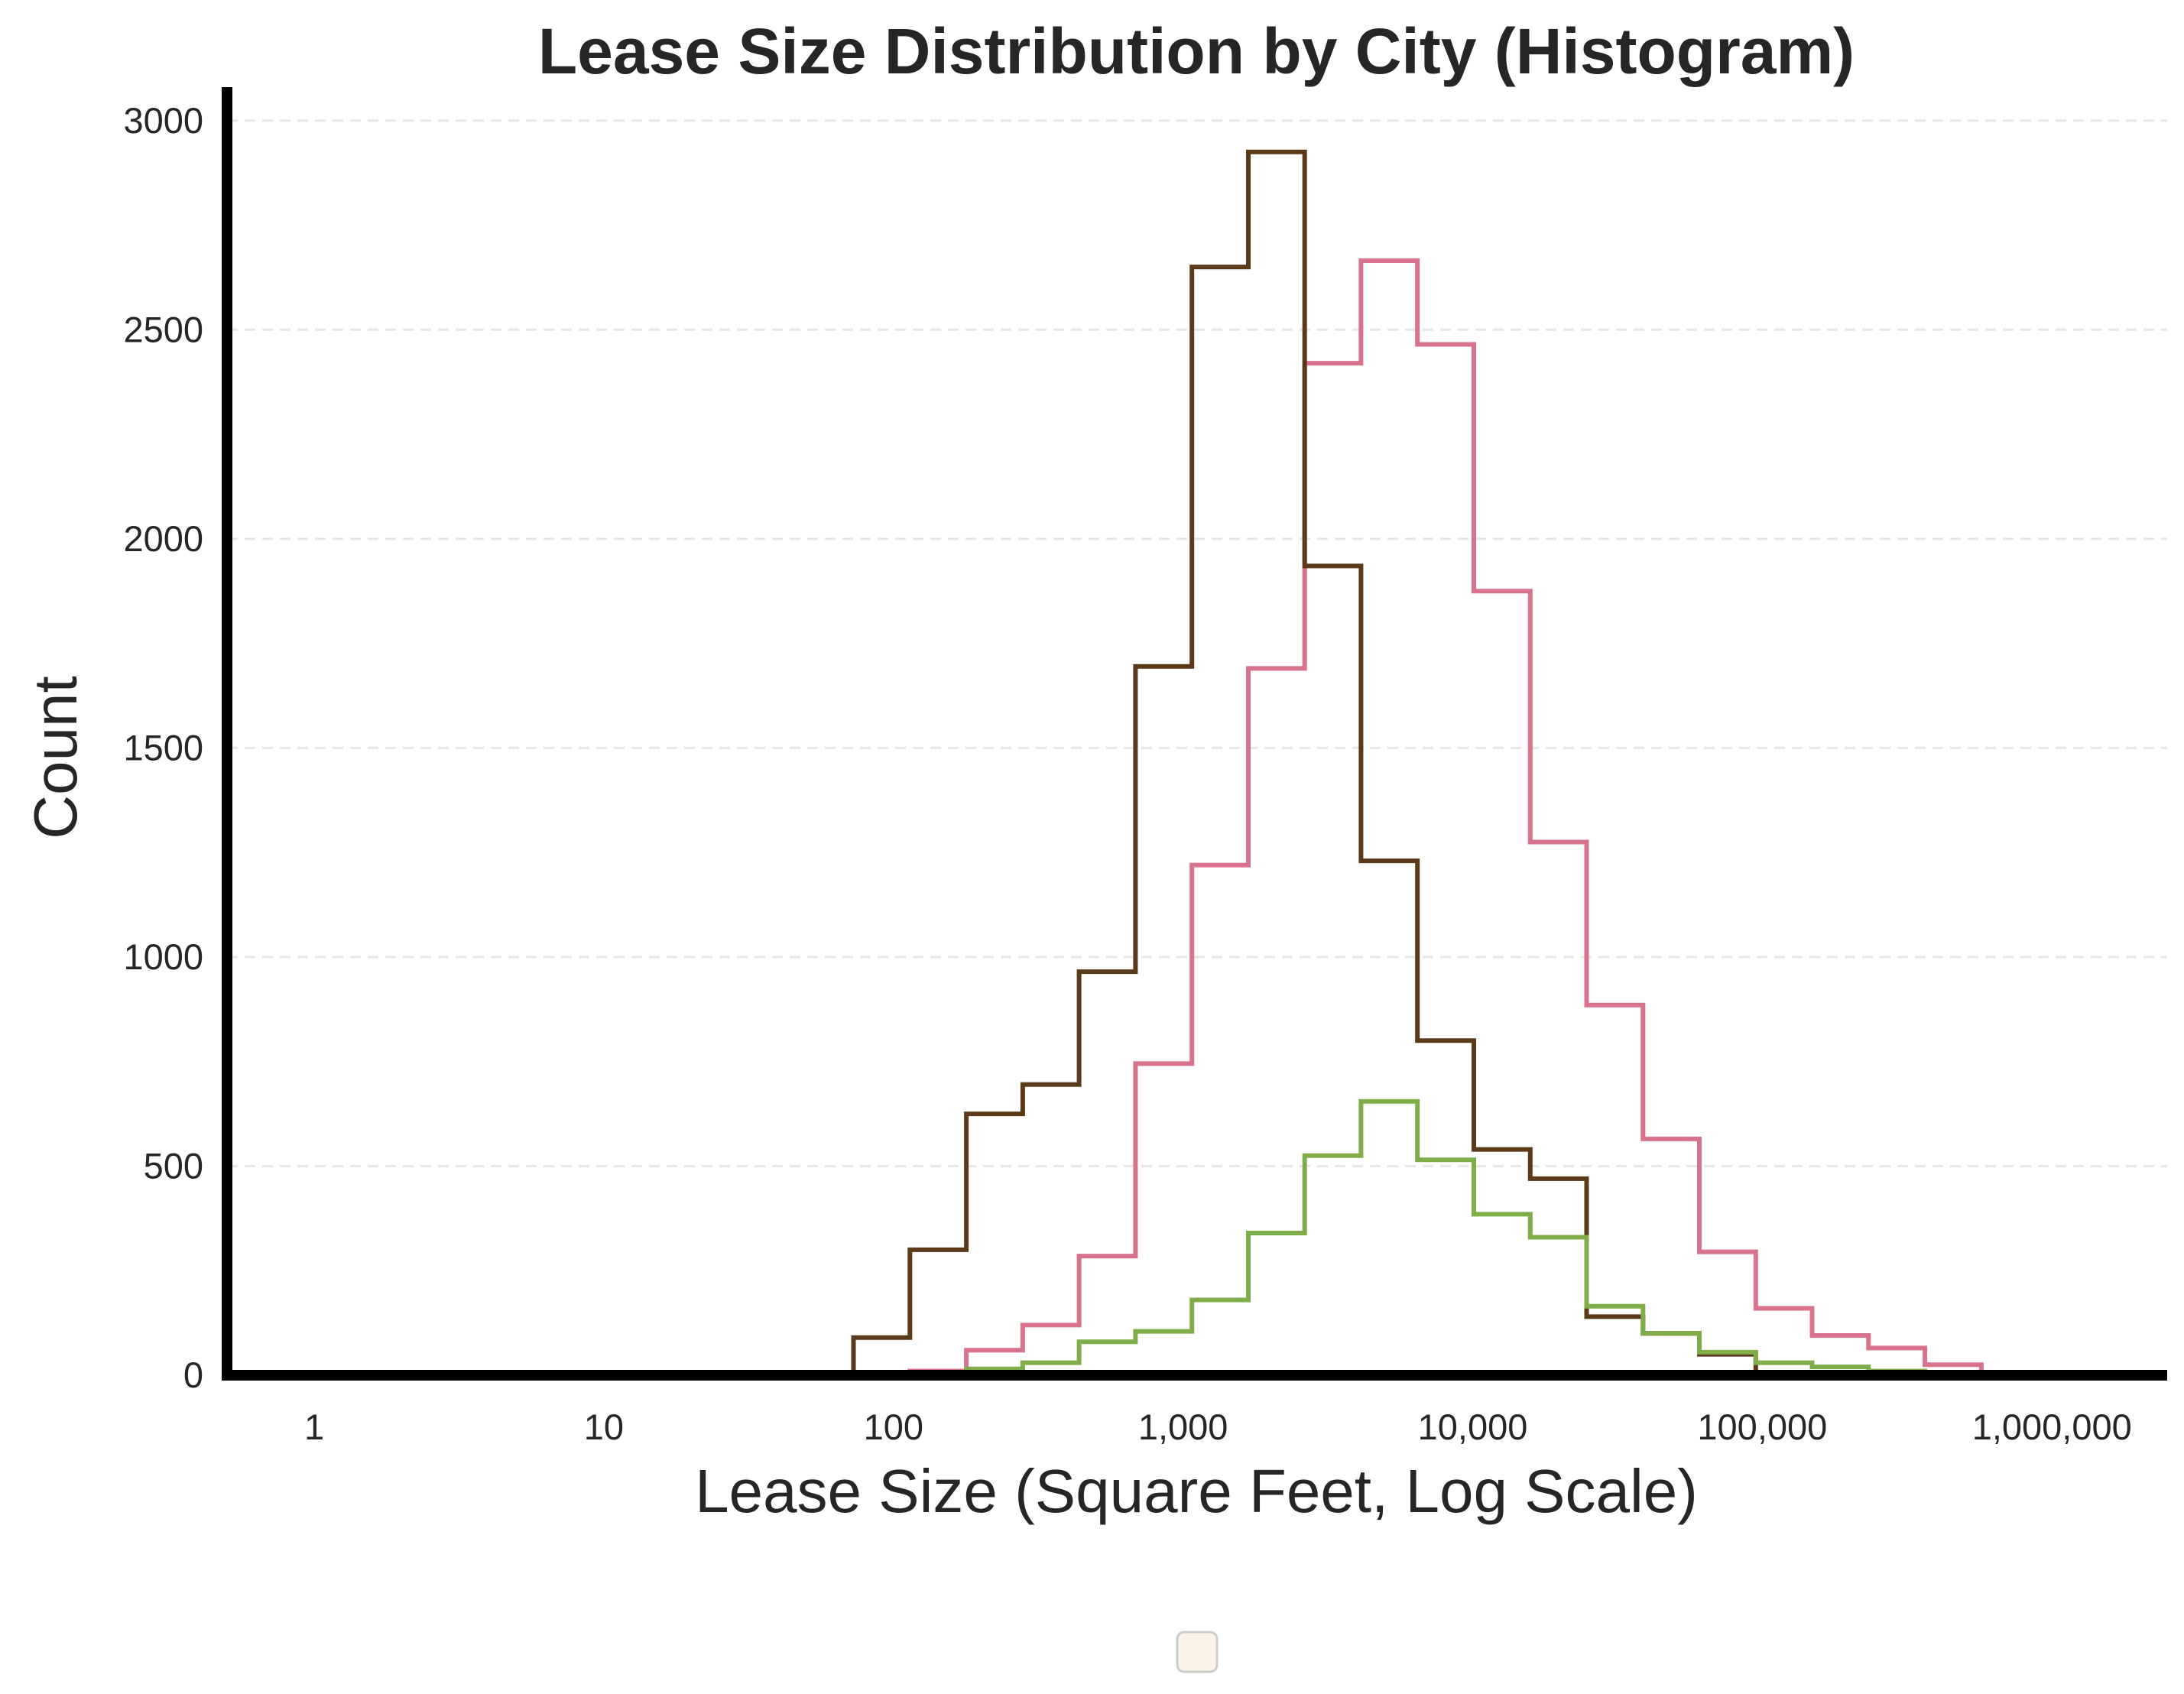  I want to click on y-tick-label: 0, so click(193, 1375).